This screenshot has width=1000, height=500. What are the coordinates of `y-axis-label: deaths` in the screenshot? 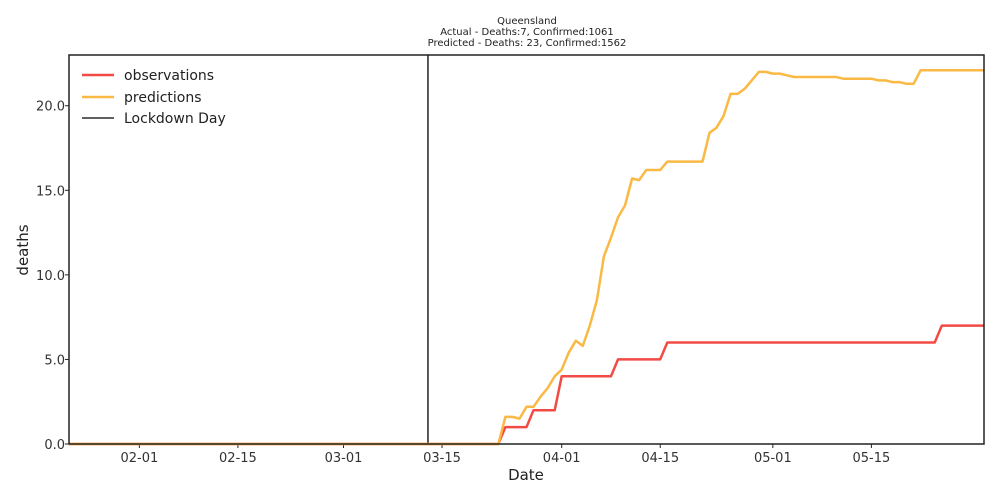 It's located at (23, 249).